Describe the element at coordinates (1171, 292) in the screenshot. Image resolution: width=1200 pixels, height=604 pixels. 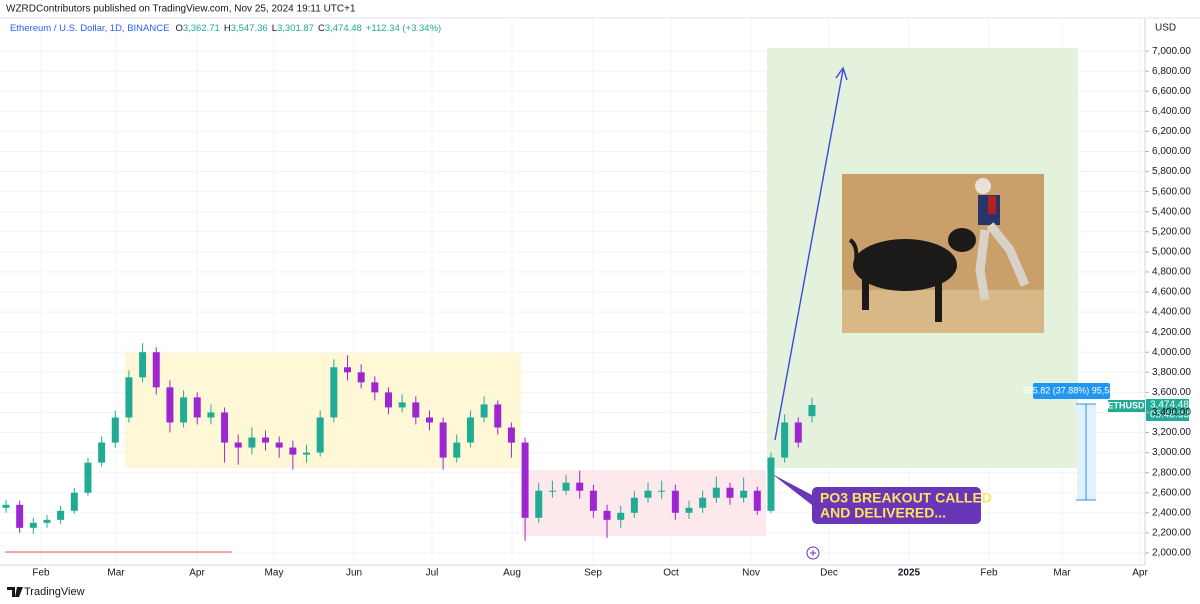
I see `y-tick-label: 4,600.00` at that location.